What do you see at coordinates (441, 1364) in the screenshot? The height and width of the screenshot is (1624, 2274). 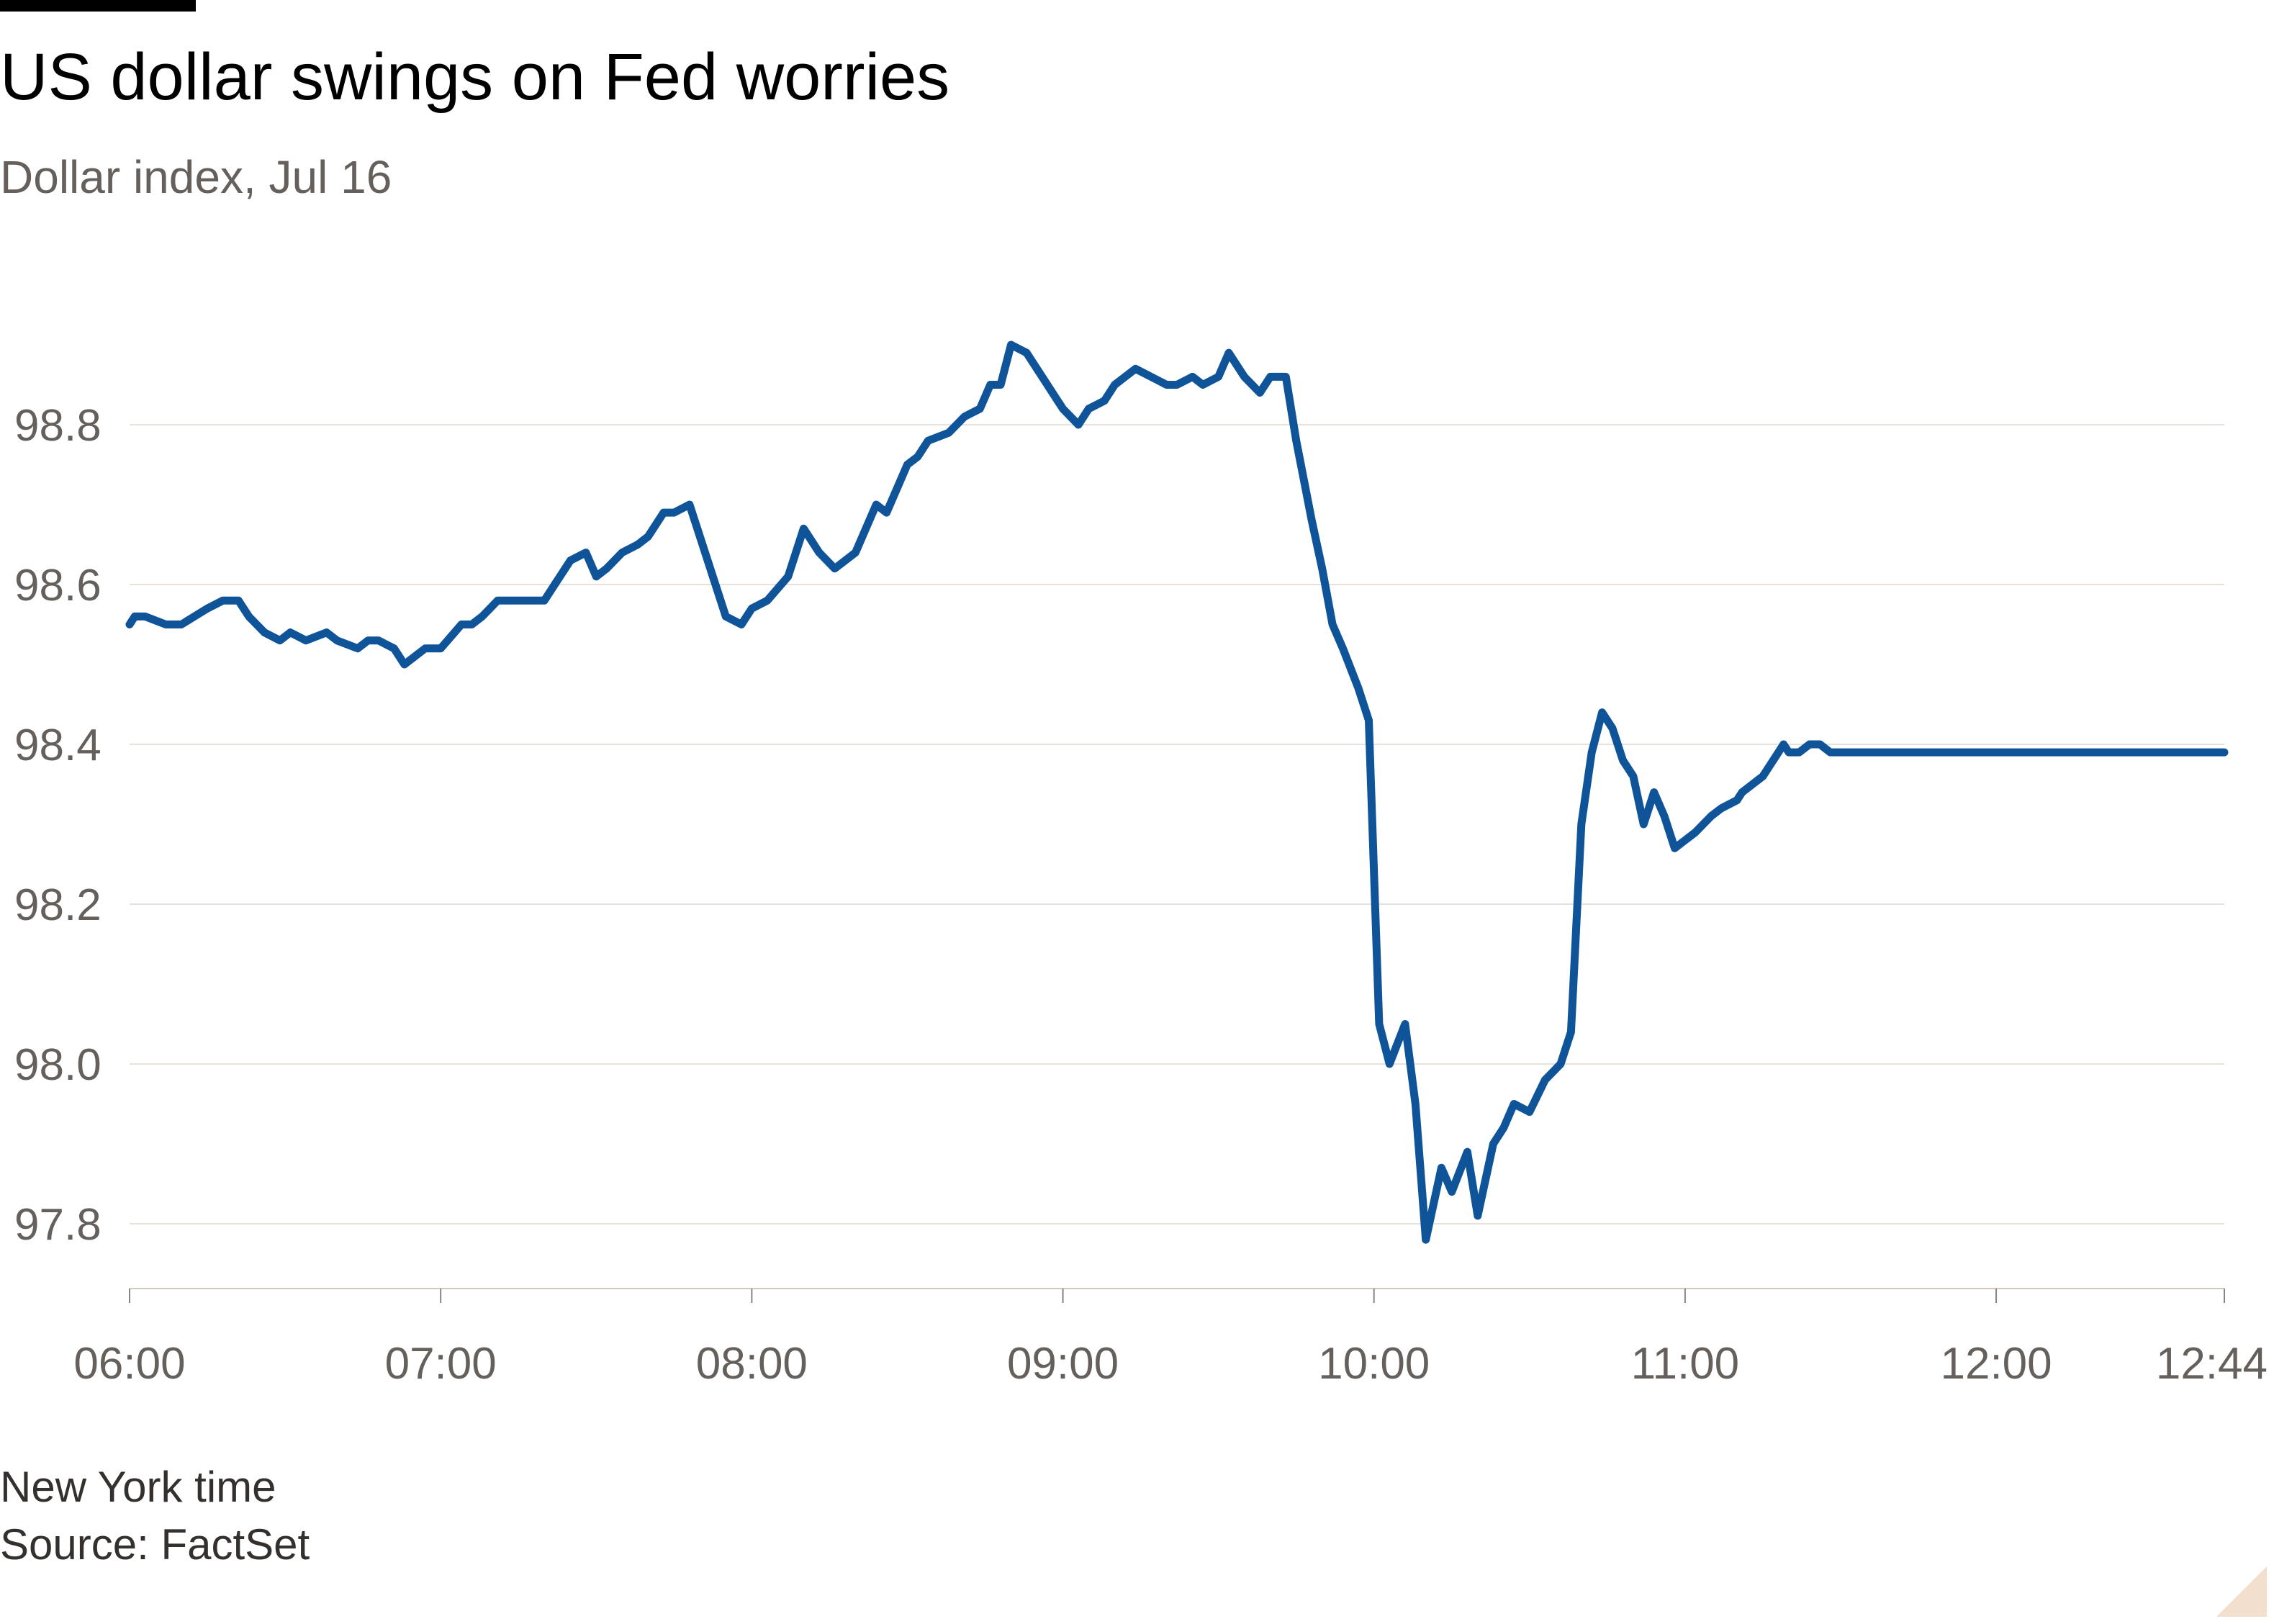 I see `x-tick-label: 07:00` at bounding box center [441, 1364].